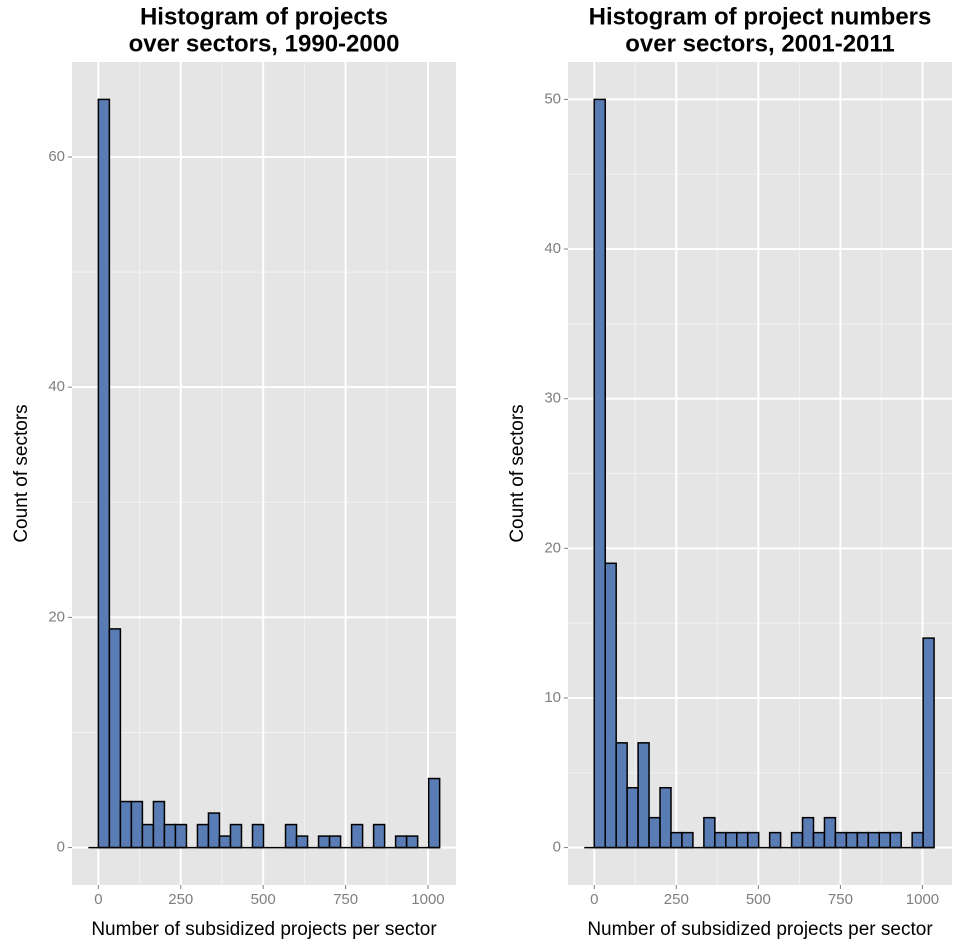 Image resolution: width=976 pixels, height=952 pixels. I want to click on chart-title: over sectors, 2001-2011, so click(760, 43).